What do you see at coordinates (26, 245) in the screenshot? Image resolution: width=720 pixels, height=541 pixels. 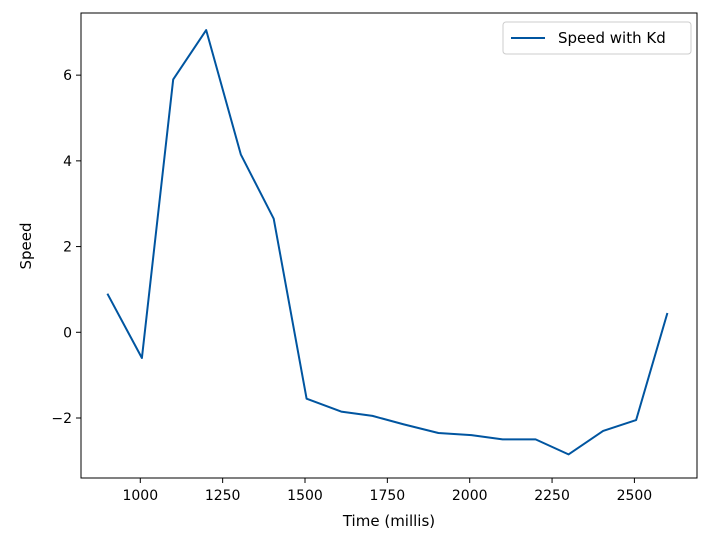 I see `y-axis-label: Speed` at bounding box center [26, 245].